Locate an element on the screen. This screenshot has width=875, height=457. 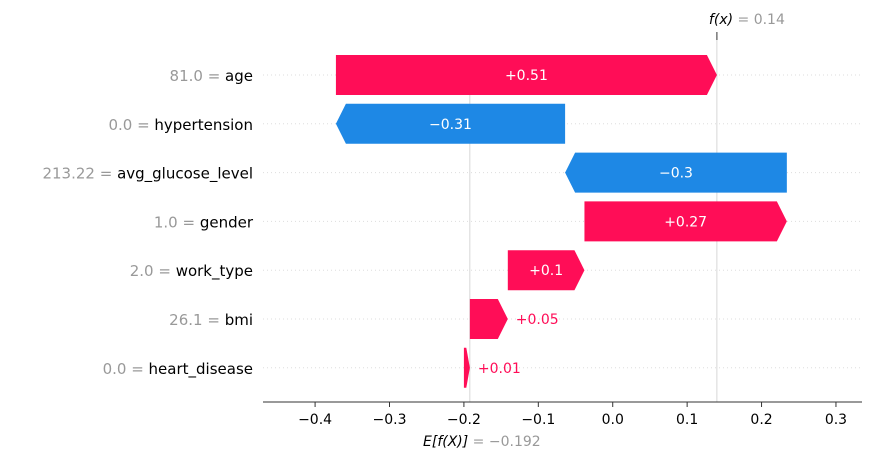
contribution-label-gender: +0.27 is located at coordinates (685, 222).